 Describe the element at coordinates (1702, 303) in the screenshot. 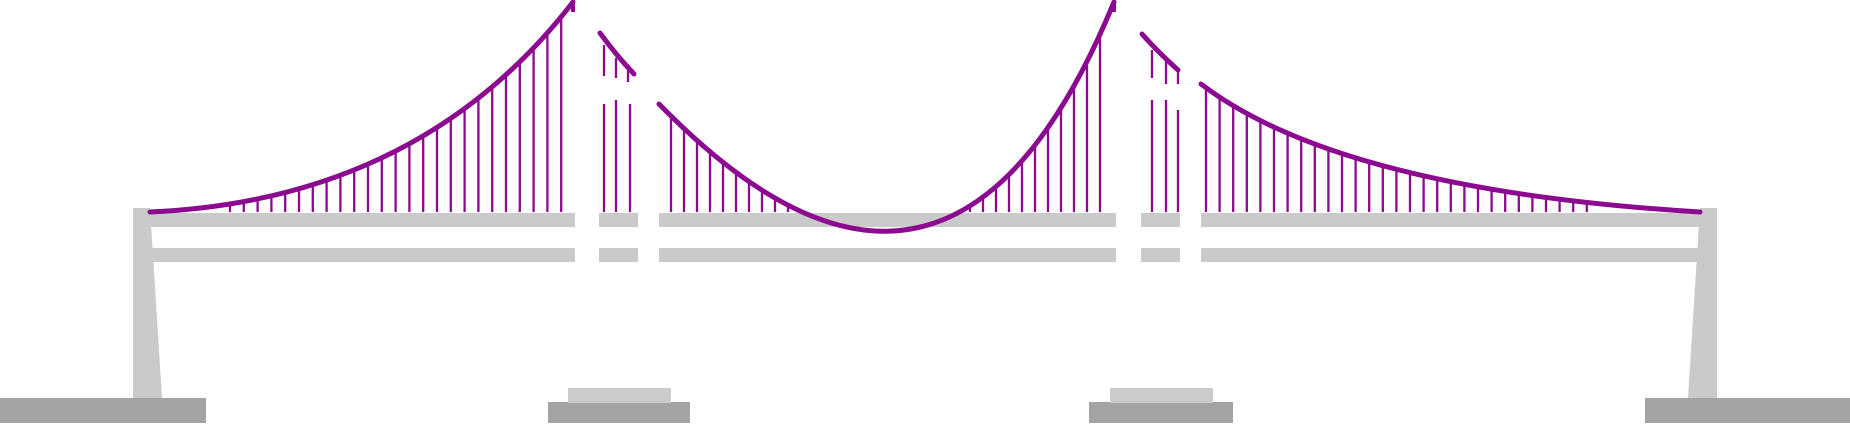

I see `right-anchor-pier` at that location.